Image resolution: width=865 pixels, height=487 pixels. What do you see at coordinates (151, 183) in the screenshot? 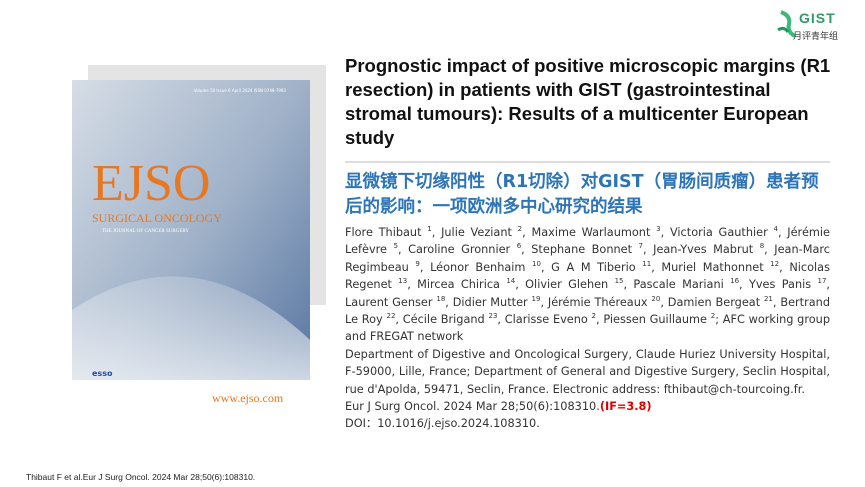
I see `cover-masthead: EJSO` at bounding box center [151, 183].